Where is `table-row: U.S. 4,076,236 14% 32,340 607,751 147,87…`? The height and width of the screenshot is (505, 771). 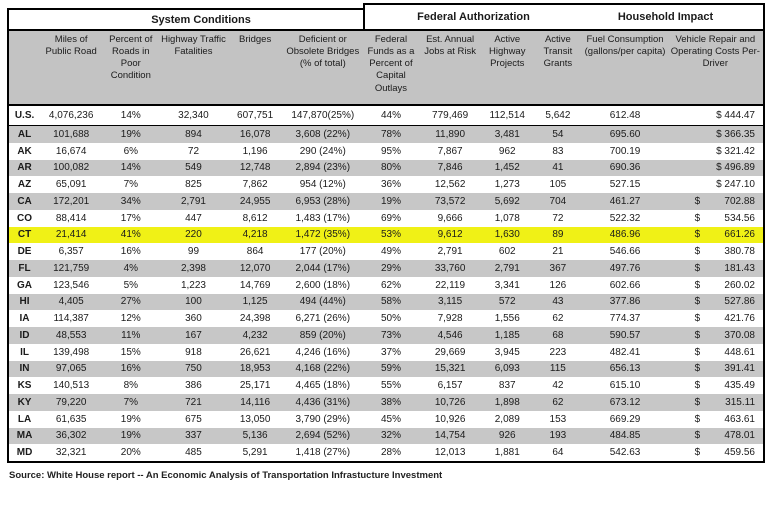
table-row: U.S. 4,076,236 14% 32,340 607,751 147,87… is located at coordinates (386, 115).